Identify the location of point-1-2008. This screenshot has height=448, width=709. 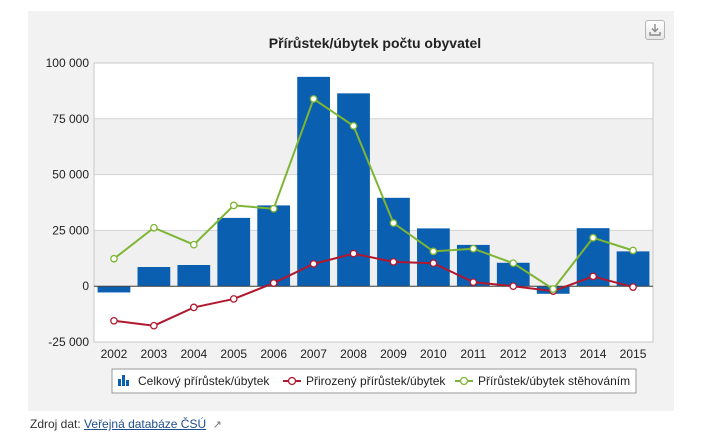
(353, 253).